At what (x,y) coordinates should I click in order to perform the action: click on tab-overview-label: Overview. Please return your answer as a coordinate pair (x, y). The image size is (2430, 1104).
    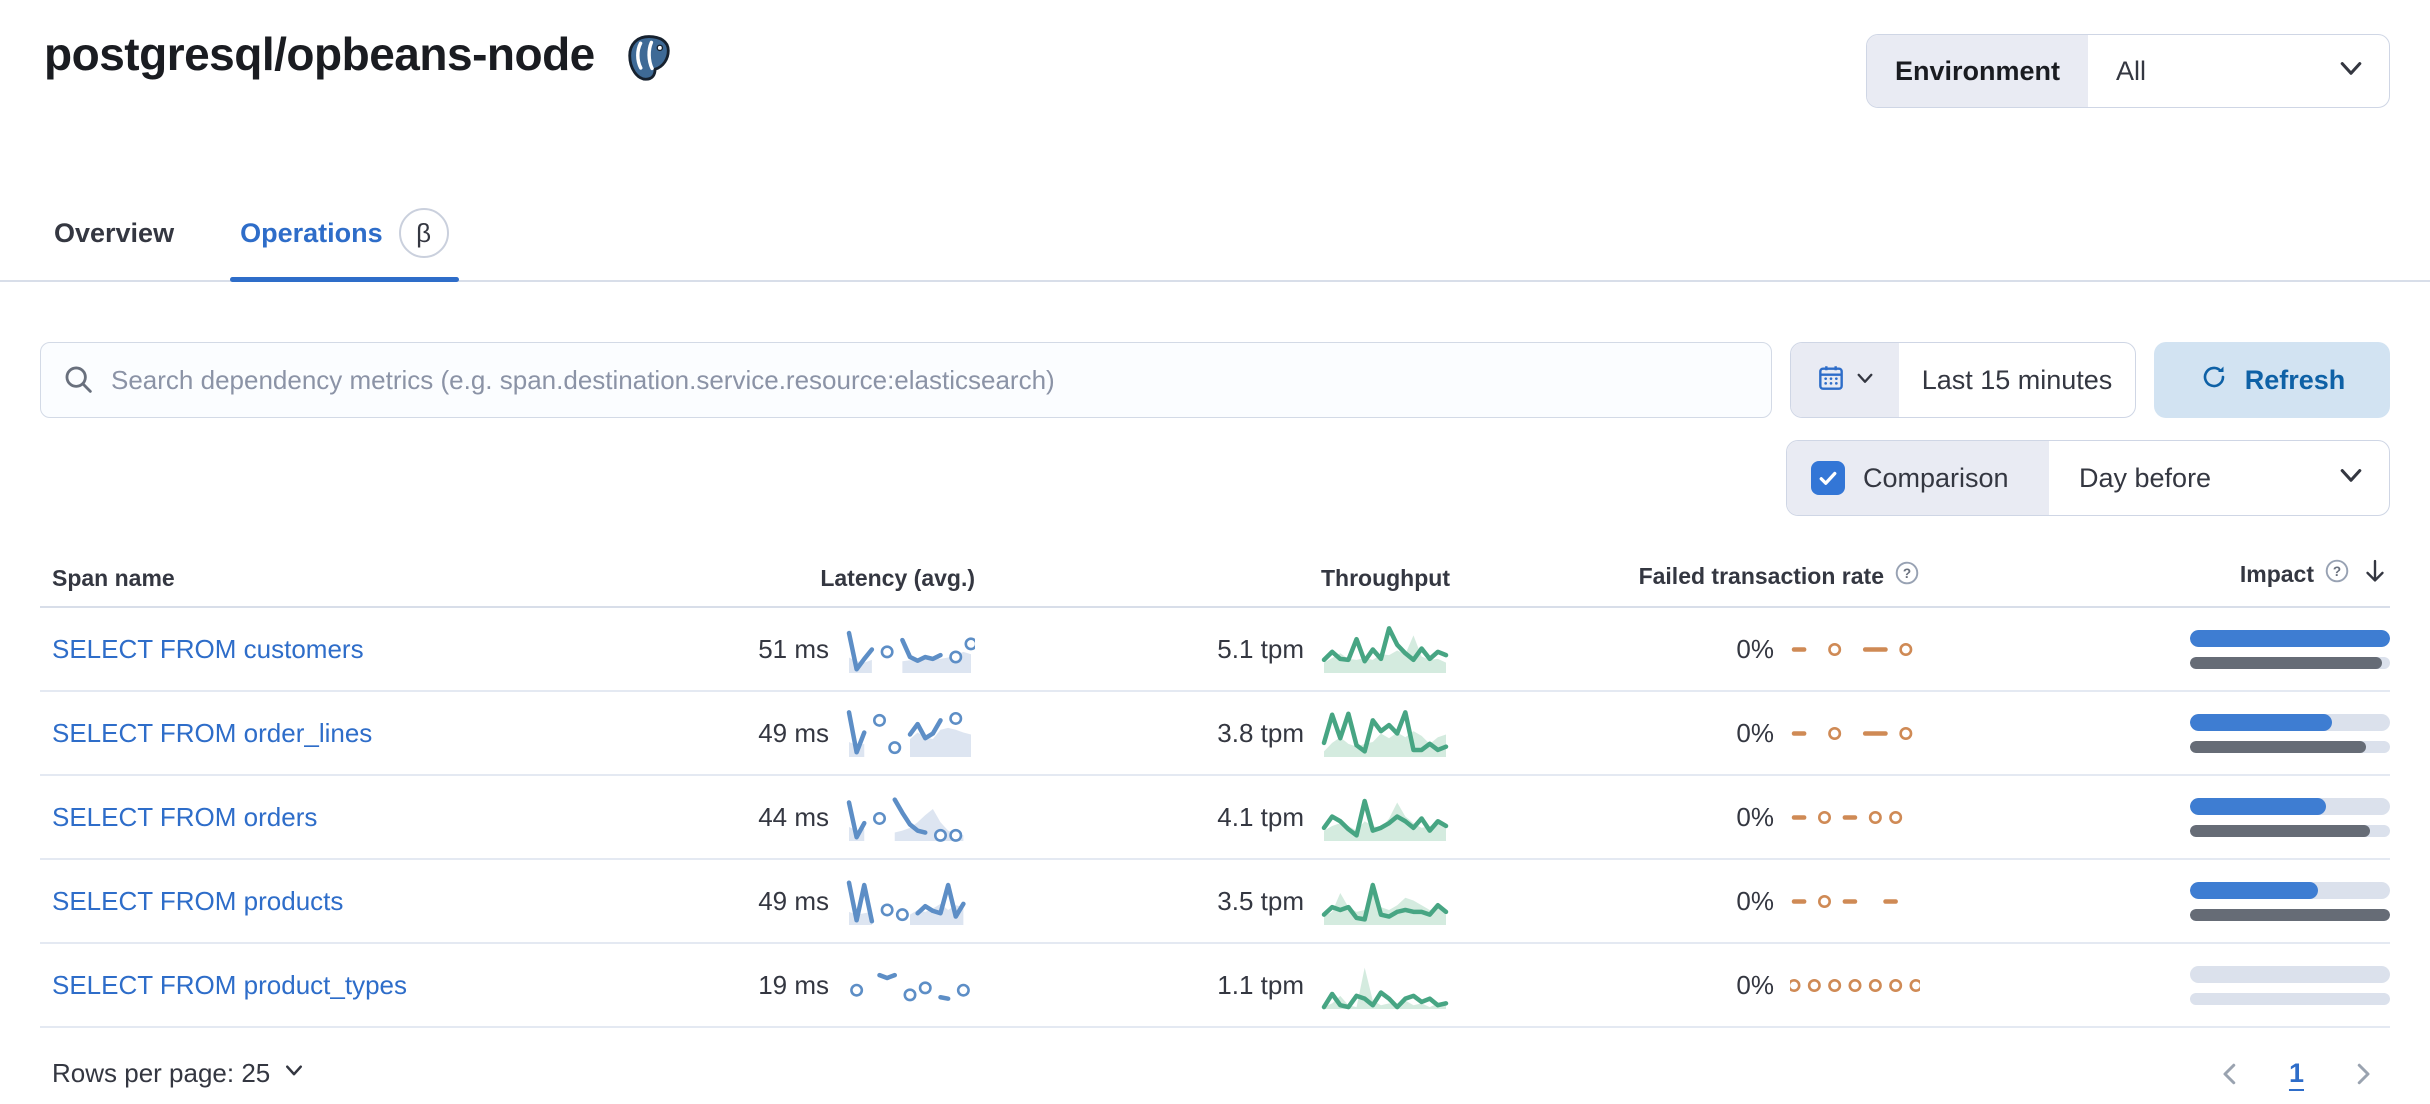
    Looking at the image, I should click on (114, 232).